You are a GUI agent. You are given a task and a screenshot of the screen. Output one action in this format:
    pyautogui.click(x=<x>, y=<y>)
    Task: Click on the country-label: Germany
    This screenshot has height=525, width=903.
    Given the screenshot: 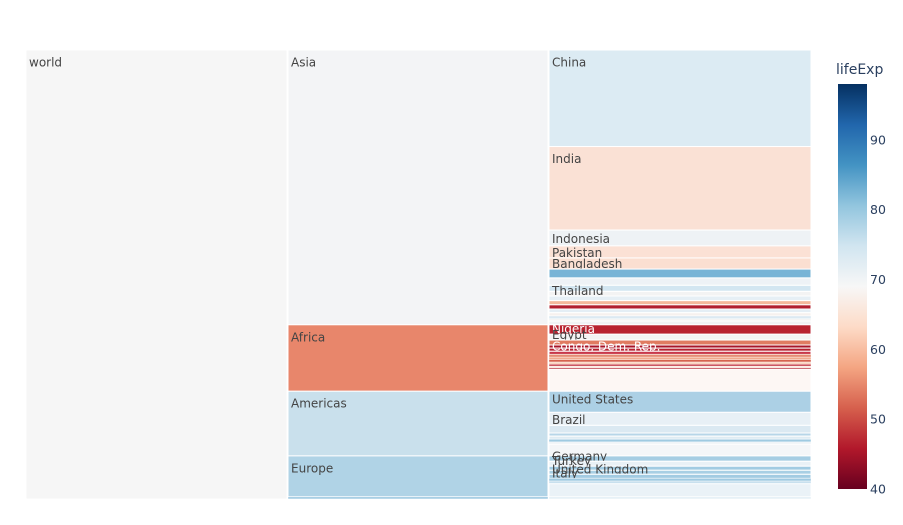 What is the action you would take?
    pyautogui.click(x=579, y=456)
    